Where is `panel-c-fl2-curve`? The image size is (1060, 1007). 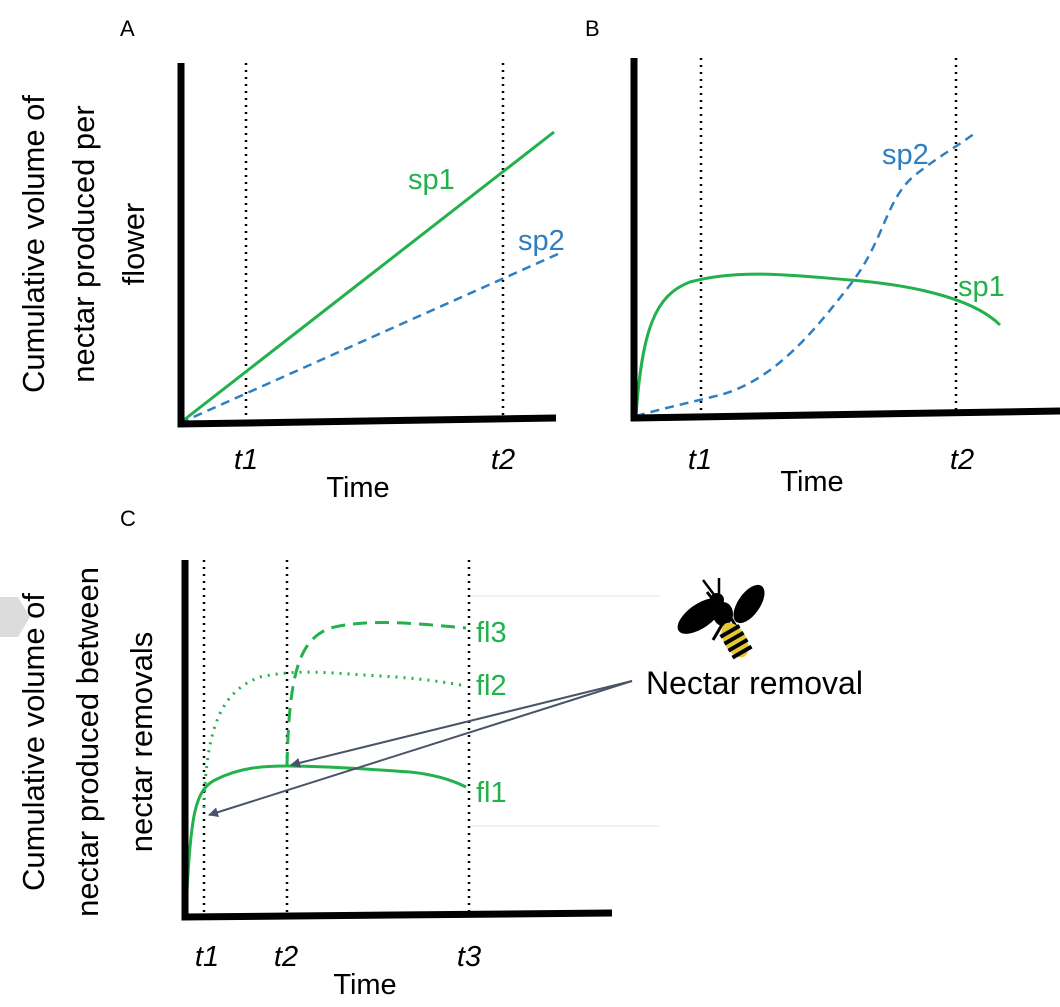
panel-c-fl2-curve is located at coordinates (334, 739).